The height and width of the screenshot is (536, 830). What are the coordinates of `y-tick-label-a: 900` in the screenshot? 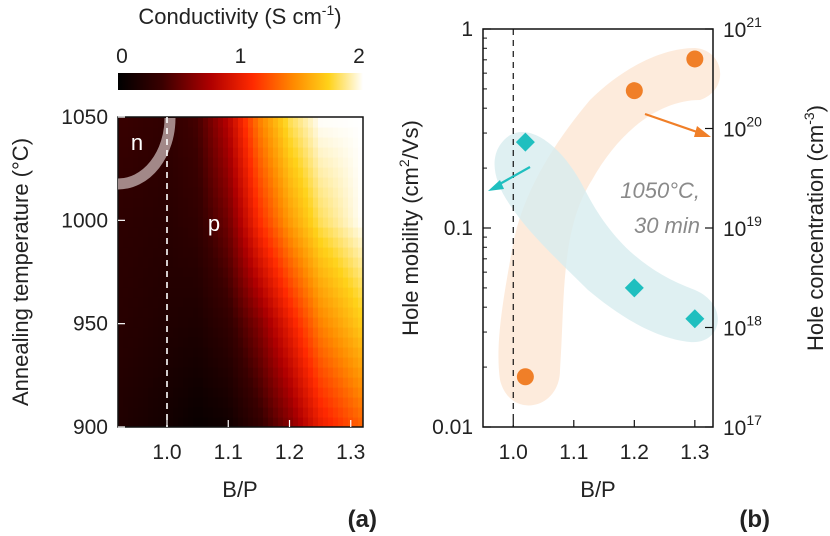 It's located at (90, 427).